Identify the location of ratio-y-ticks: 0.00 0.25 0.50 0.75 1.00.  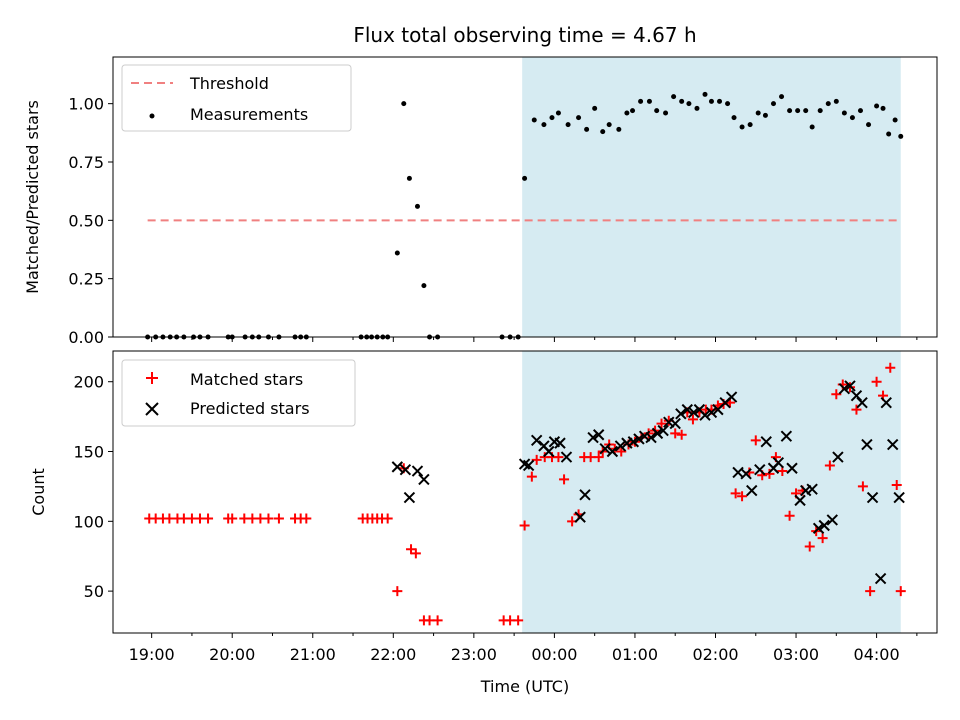
(90, 221).